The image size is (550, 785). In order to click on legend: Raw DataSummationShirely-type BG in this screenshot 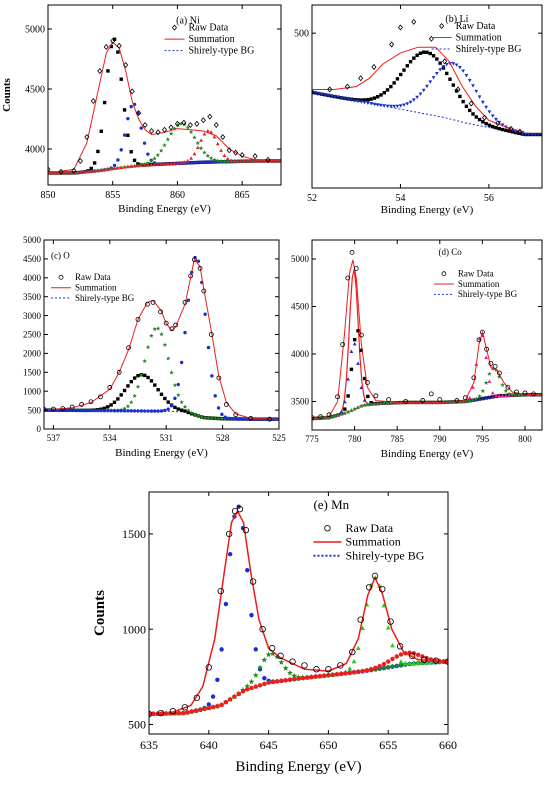, I will do `click(93, 287)`.